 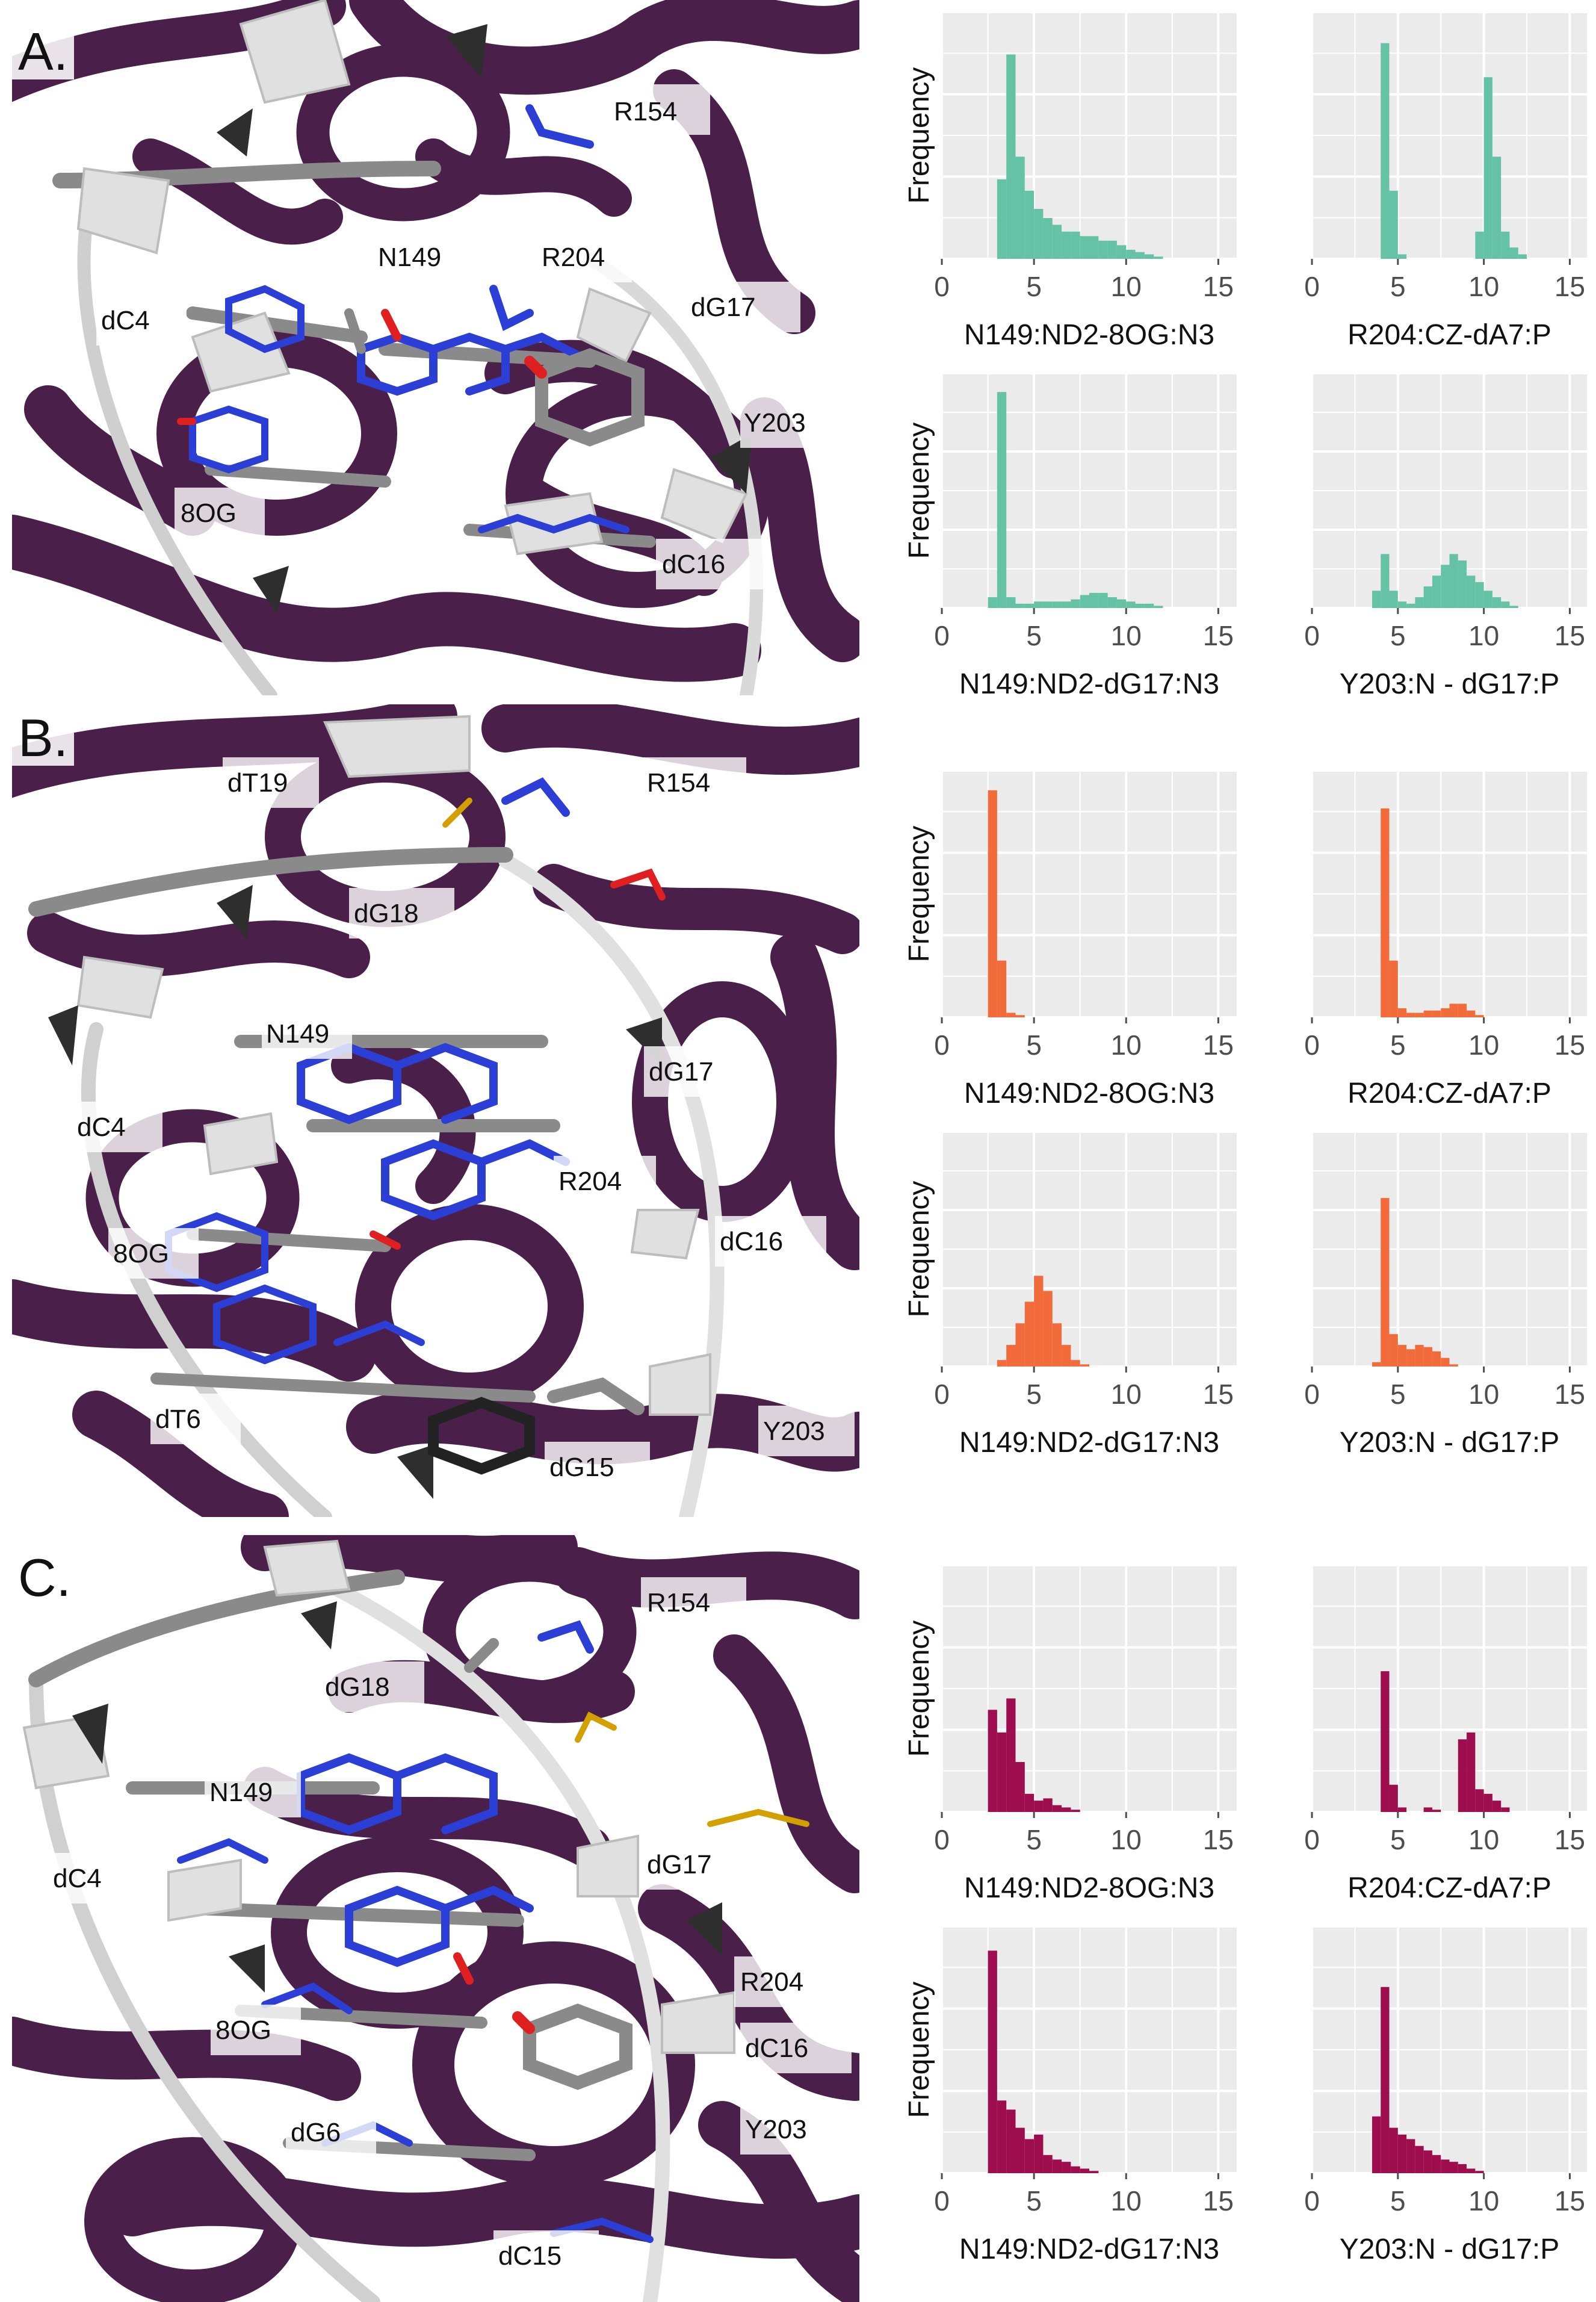 What do you see at coordinates (44, 1578) in the screenshot?
I see `panel-letter-c: C.` at bounding box center [44, 1578].